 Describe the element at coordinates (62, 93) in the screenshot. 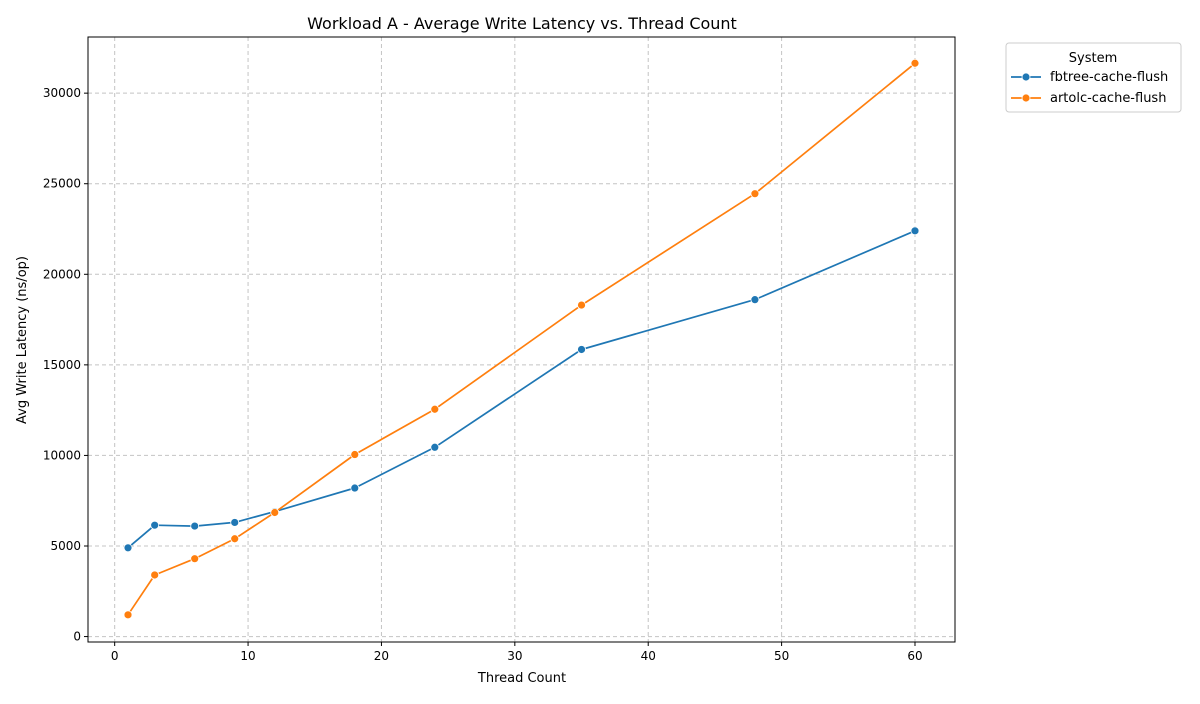

I see `y-tick-label: 30000` at that location.